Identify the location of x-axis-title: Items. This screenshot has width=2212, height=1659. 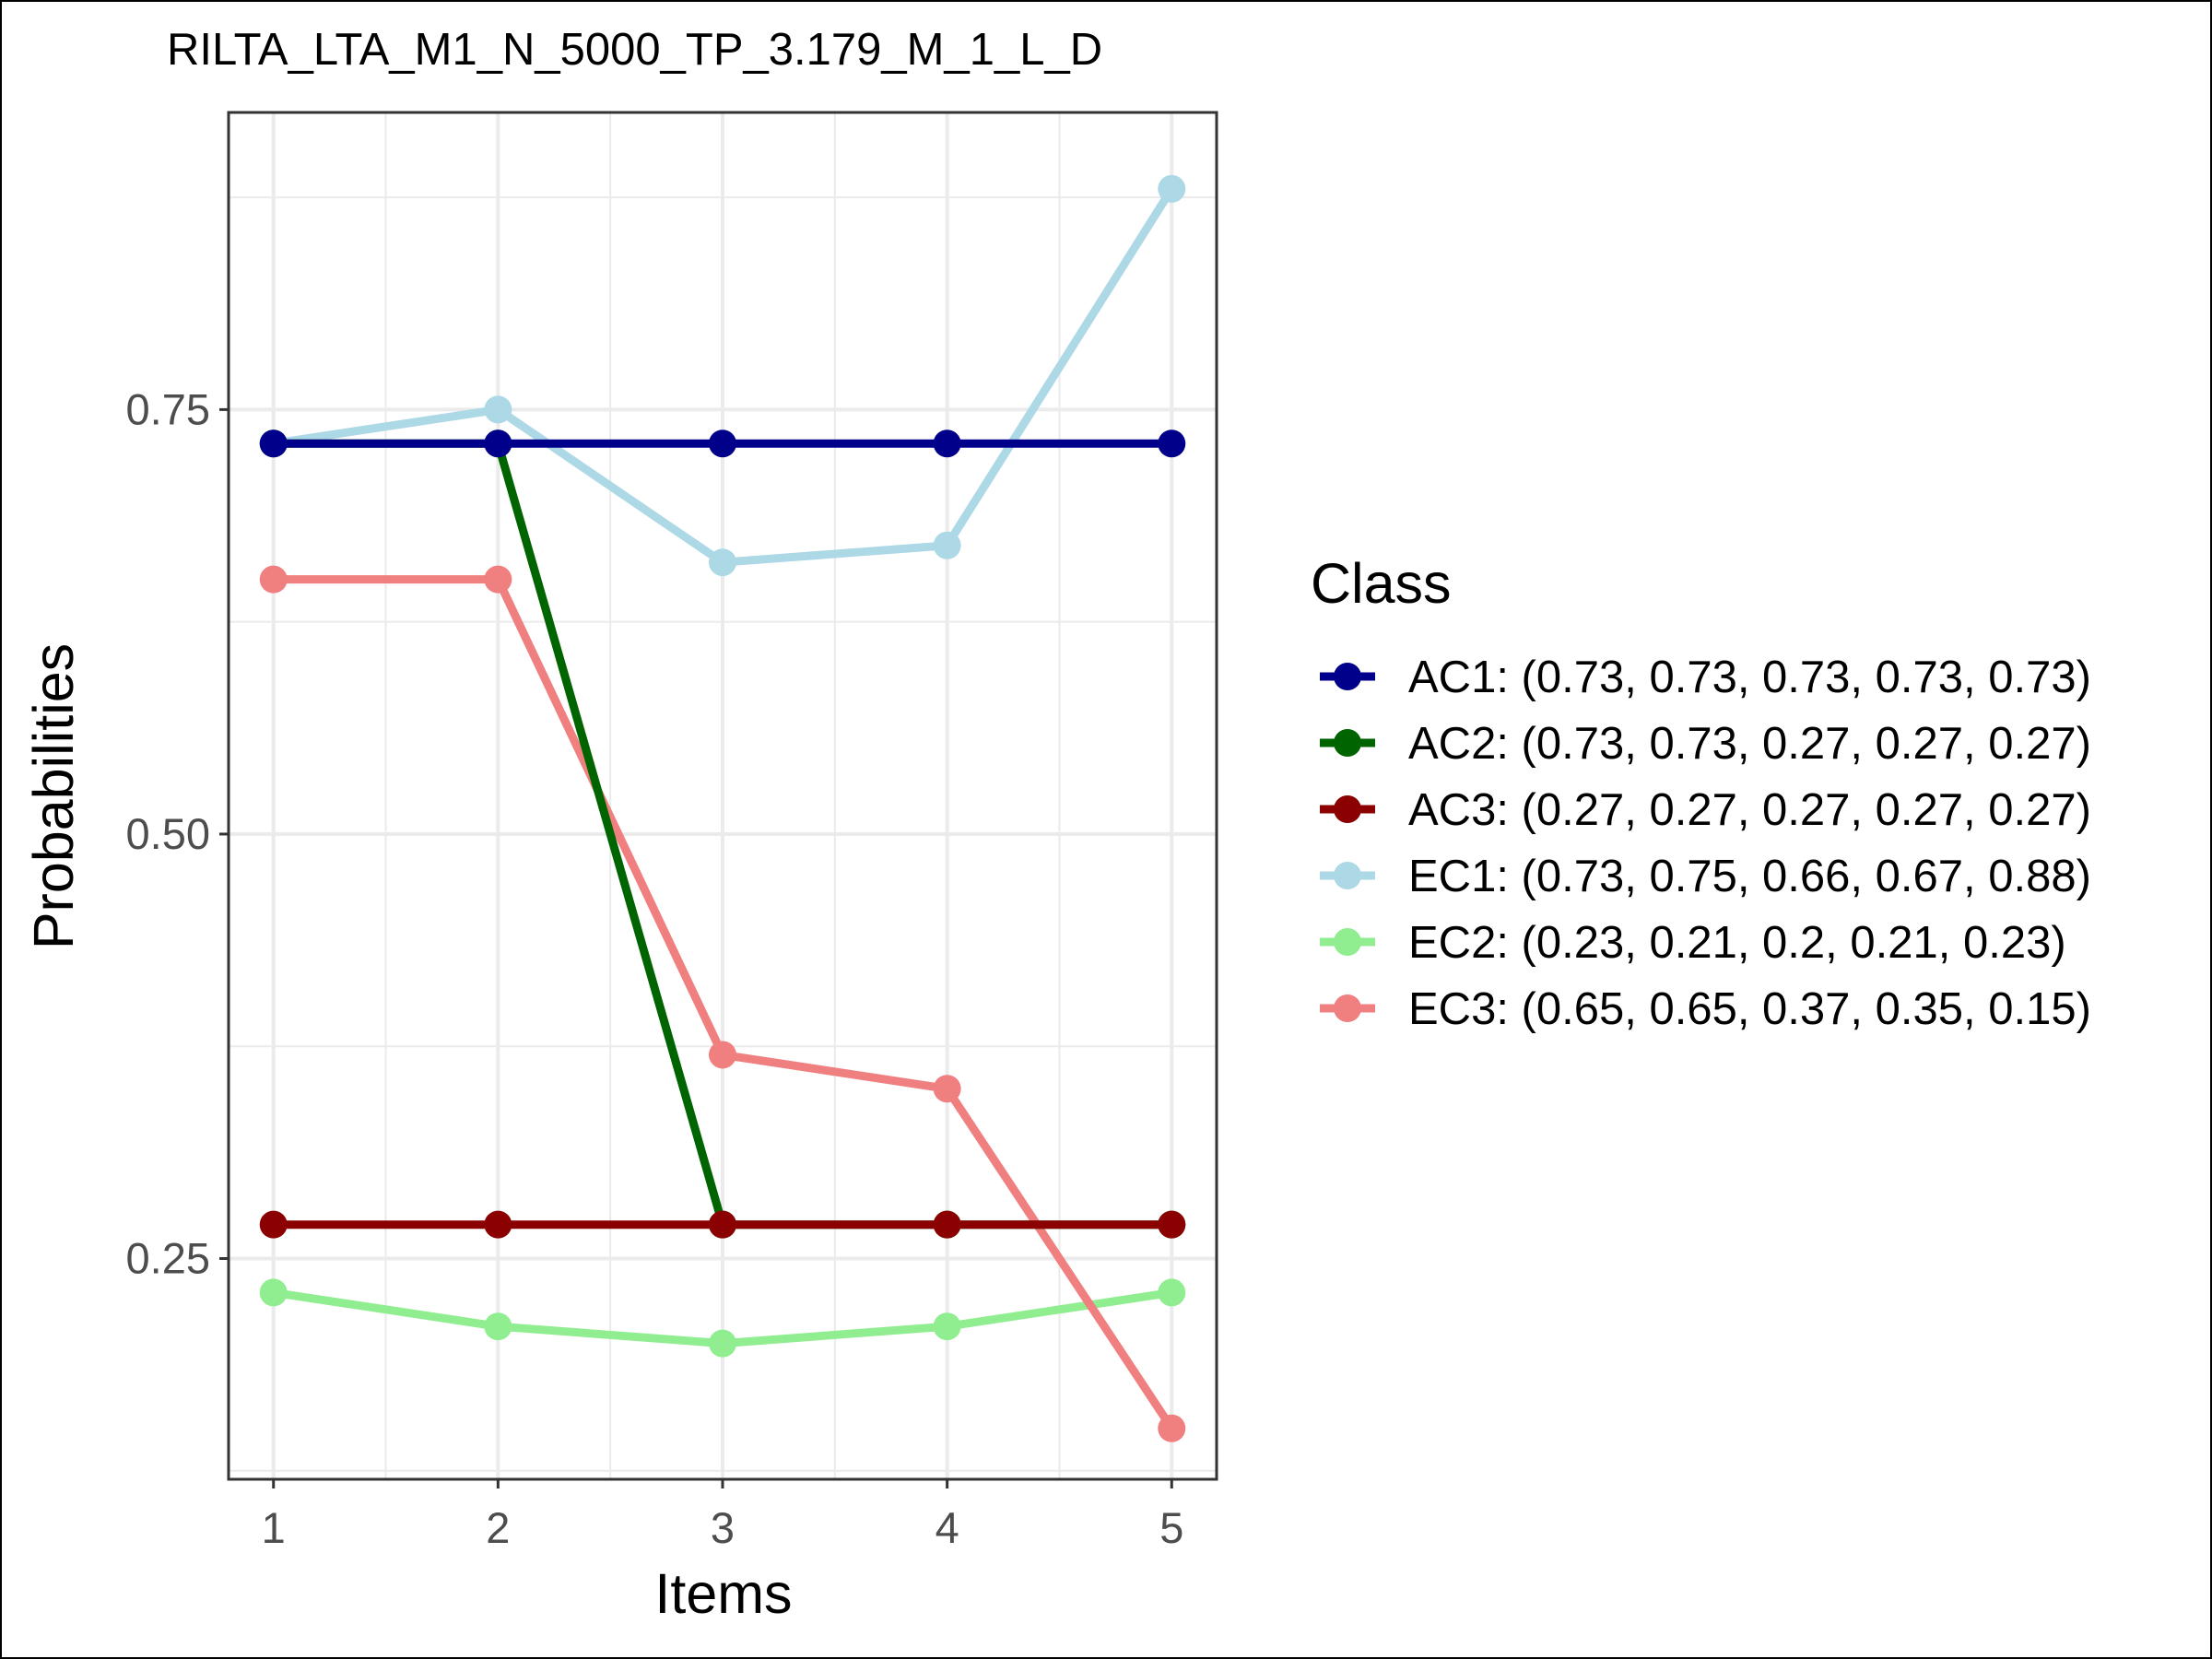
(723, 1593).